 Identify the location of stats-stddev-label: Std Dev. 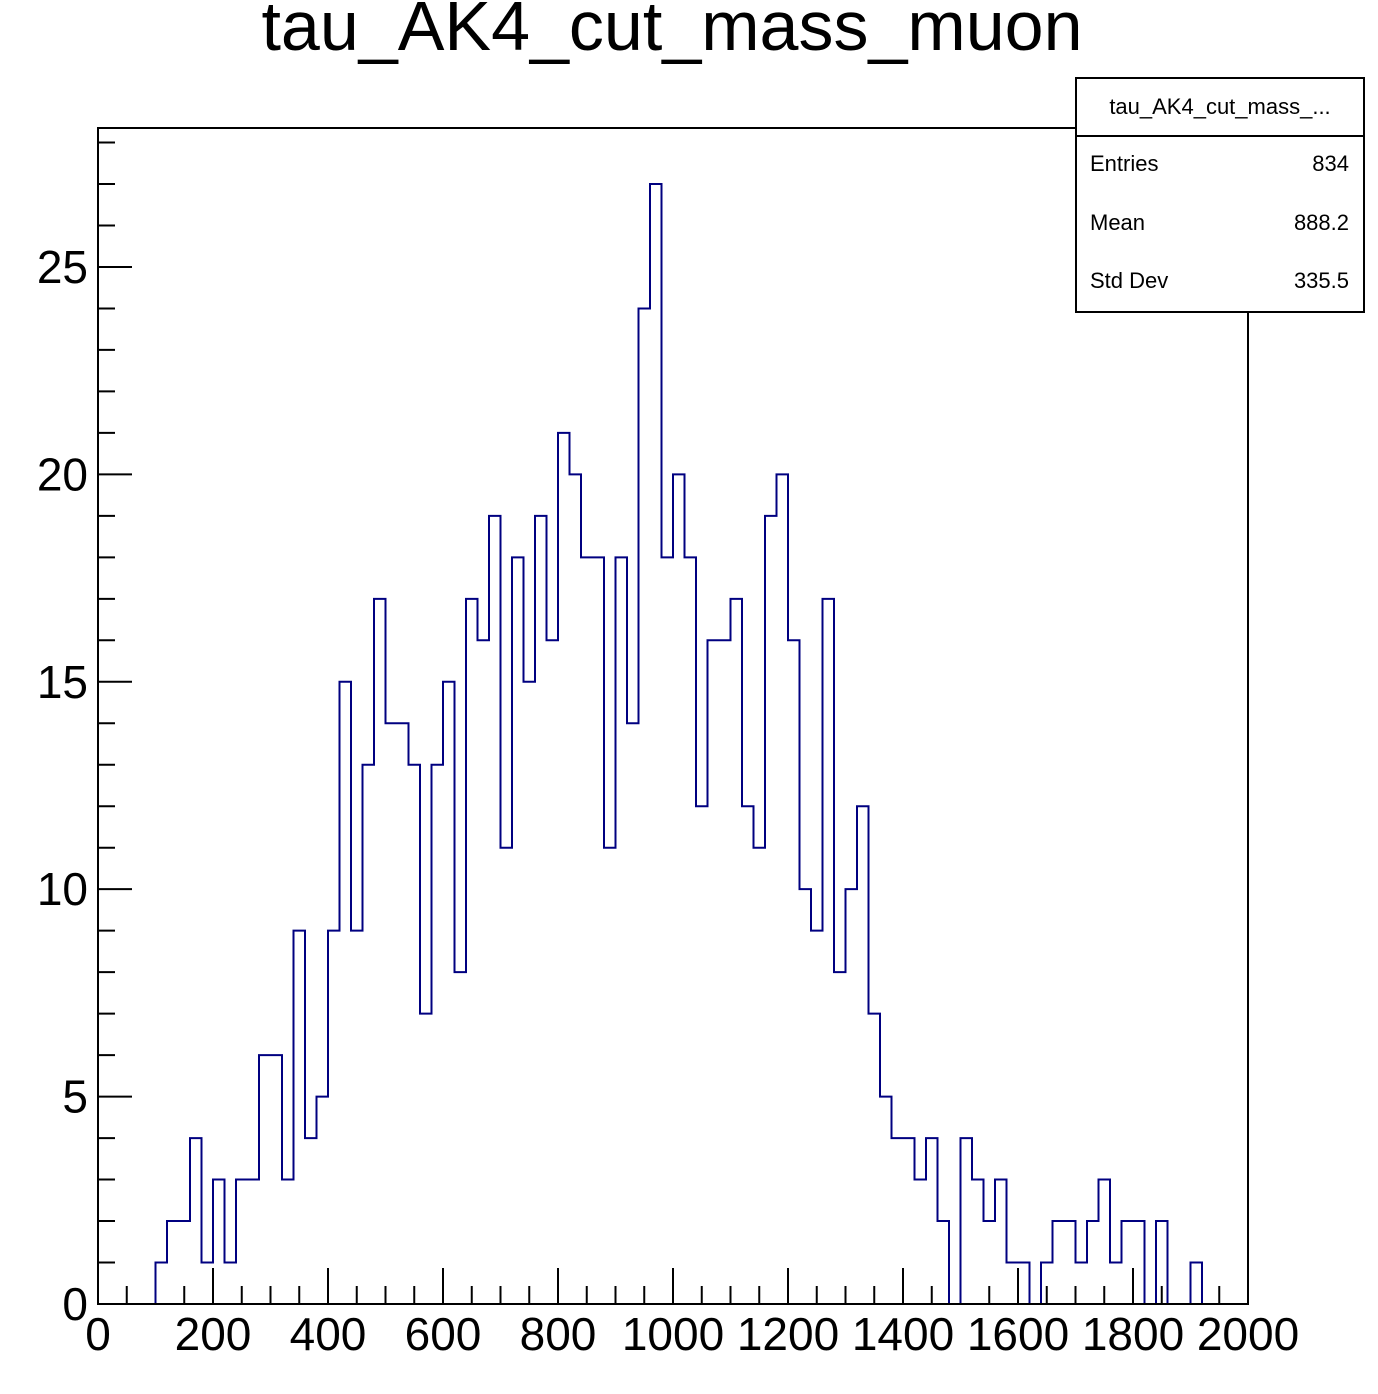
(1129, 280).